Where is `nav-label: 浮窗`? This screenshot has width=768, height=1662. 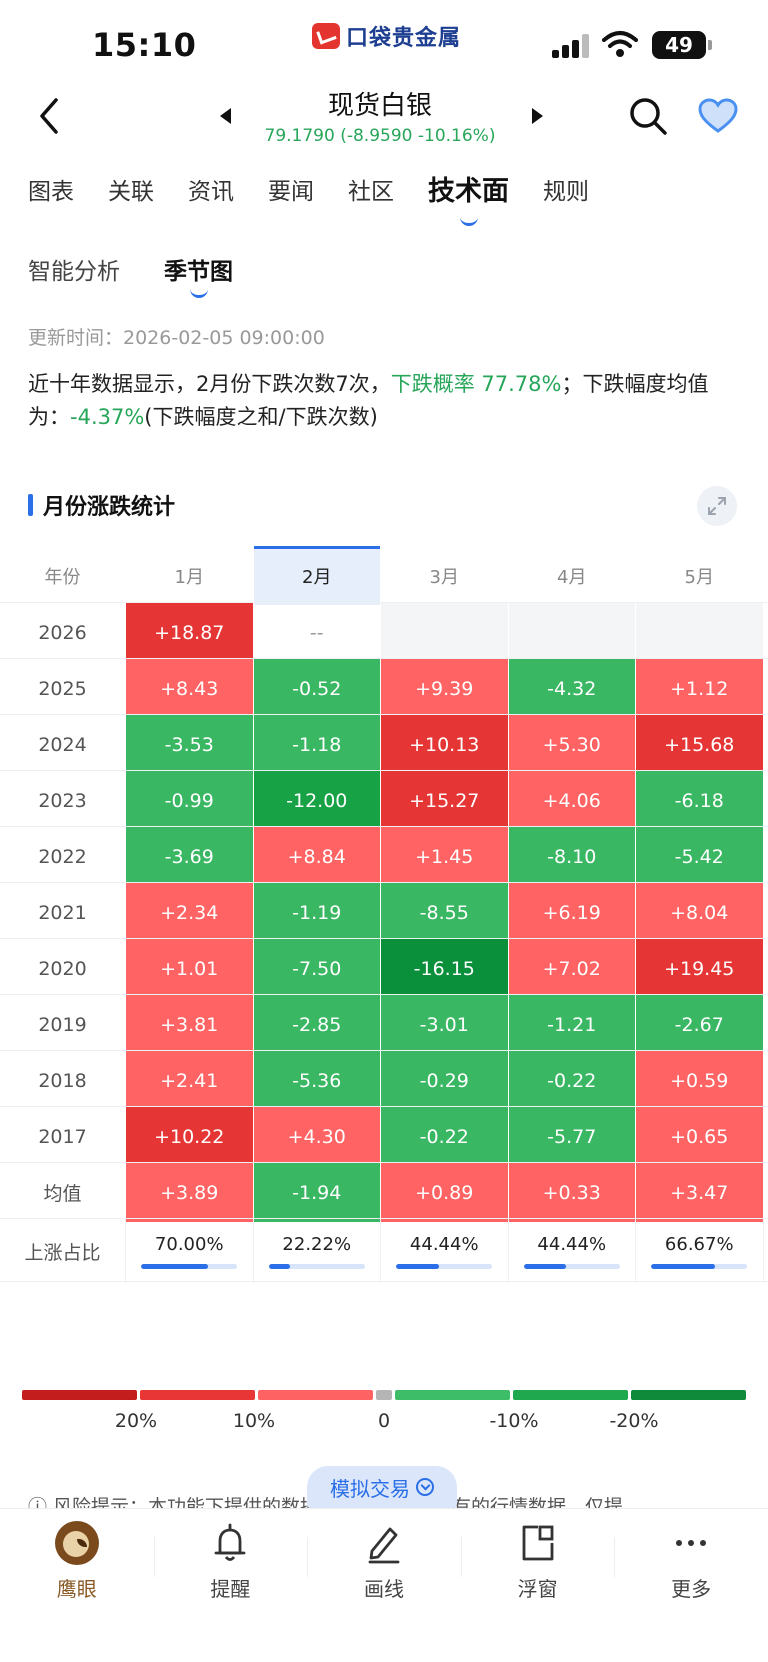 nav-label: 浮窗 is located at coordinates (537, 1589).